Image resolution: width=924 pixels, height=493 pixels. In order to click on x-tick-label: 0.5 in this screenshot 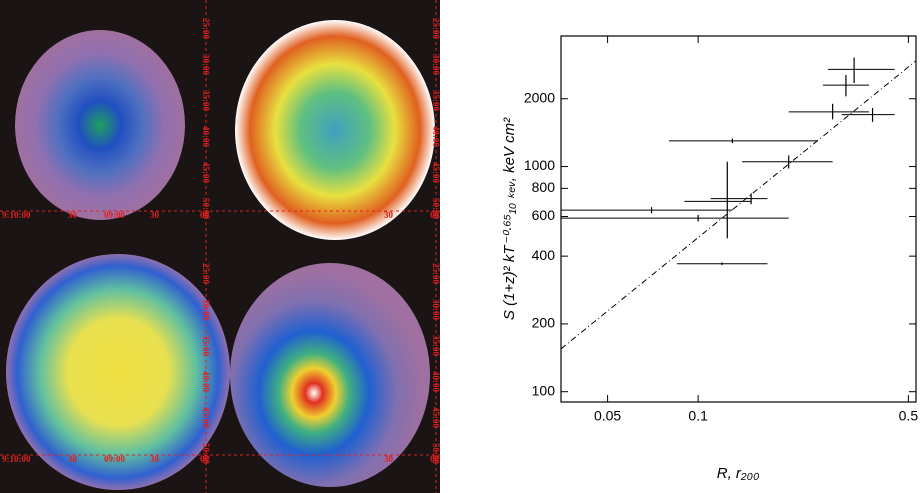, I will do `click(909, 416)`.